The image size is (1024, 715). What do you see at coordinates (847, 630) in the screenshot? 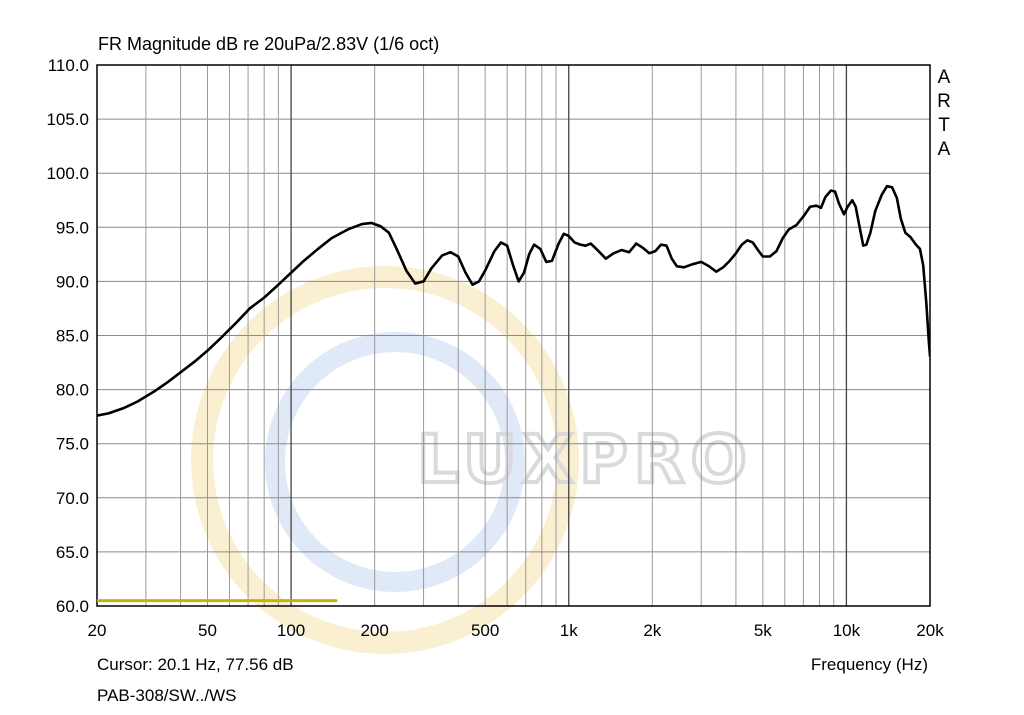
I see `x-tick-label: 10k` at bounding box center [847, 630].